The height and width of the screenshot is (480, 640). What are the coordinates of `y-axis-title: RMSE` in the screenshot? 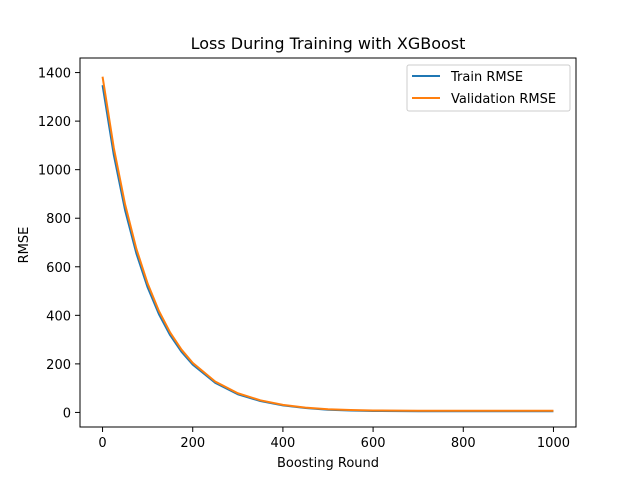 It's located at (24, 245).